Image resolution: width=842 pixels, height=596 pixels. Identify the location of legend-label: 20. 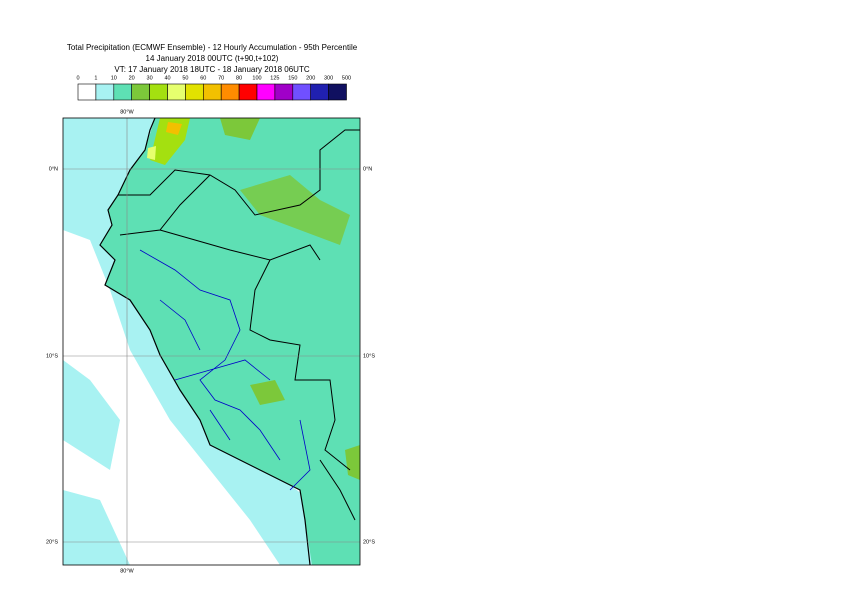
(132, 78).